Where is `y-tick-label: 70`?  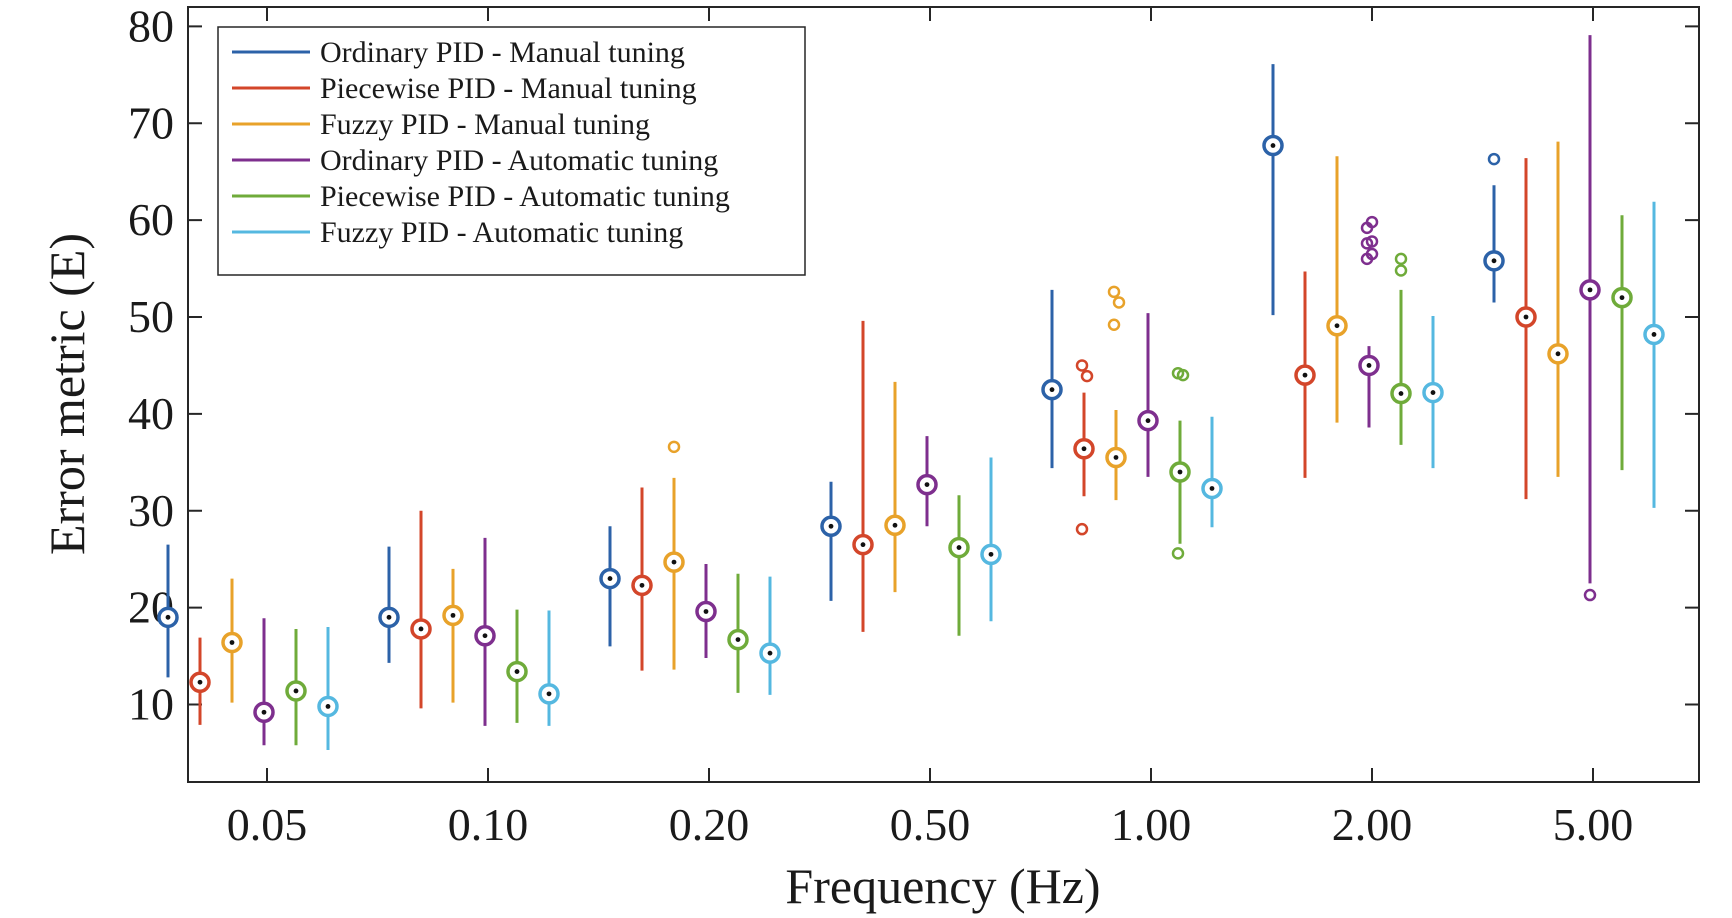 y-tick-label: 70 is located at coordinates (151, 122).